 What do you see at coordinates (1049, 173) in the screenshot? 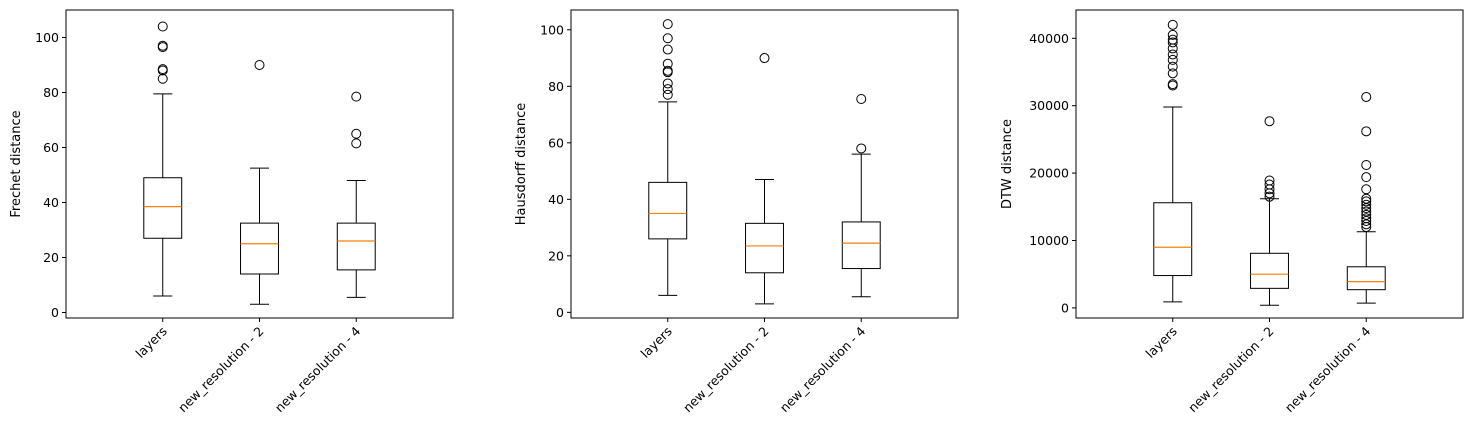
I see `y-tick-label: 20000` at bounding box center [1049, 173].